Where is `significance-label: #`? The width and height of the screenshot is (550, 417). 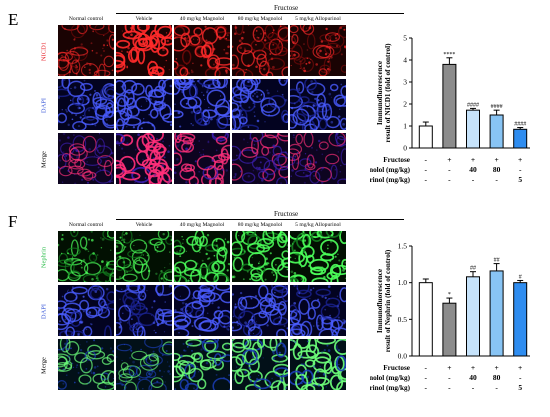 significance-label: # is located at coordinates (520, 277).